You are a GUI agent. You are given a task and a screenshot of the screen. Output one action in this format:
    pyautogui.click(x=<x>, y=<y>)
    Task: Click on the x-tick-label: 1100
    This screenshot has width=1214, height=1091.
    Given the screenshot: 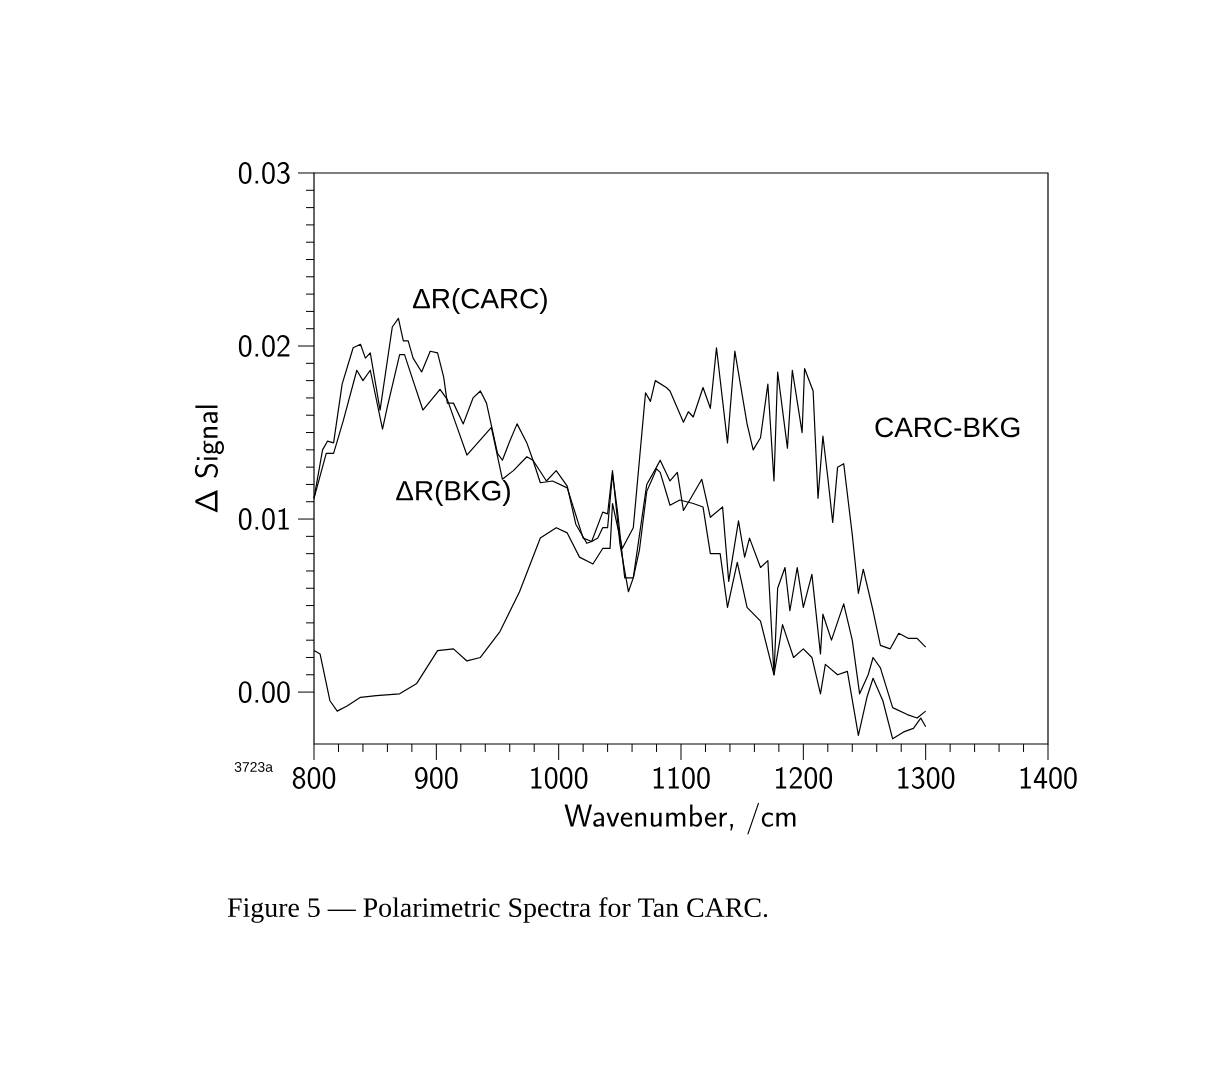 What is the action you would take?
    pyautogui.click(x=681, y=778)
    